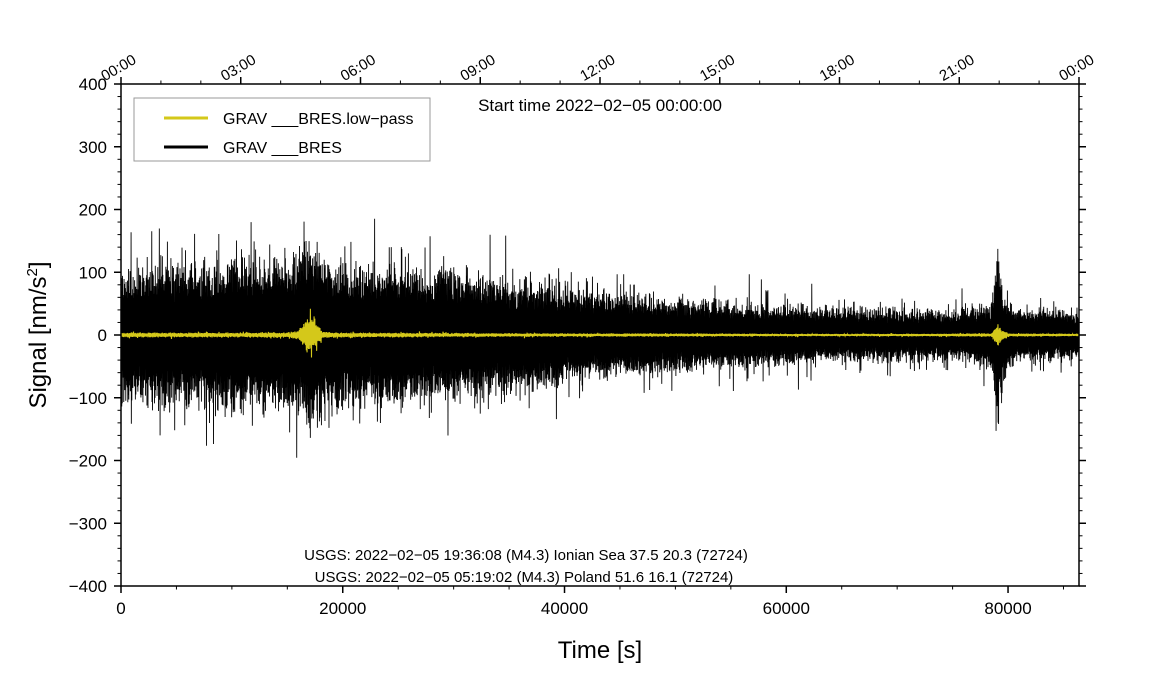 The height and width of the screenshot is (700, 1151). I want to click on y-axis-label-superscript: 2, so click(32, 272).